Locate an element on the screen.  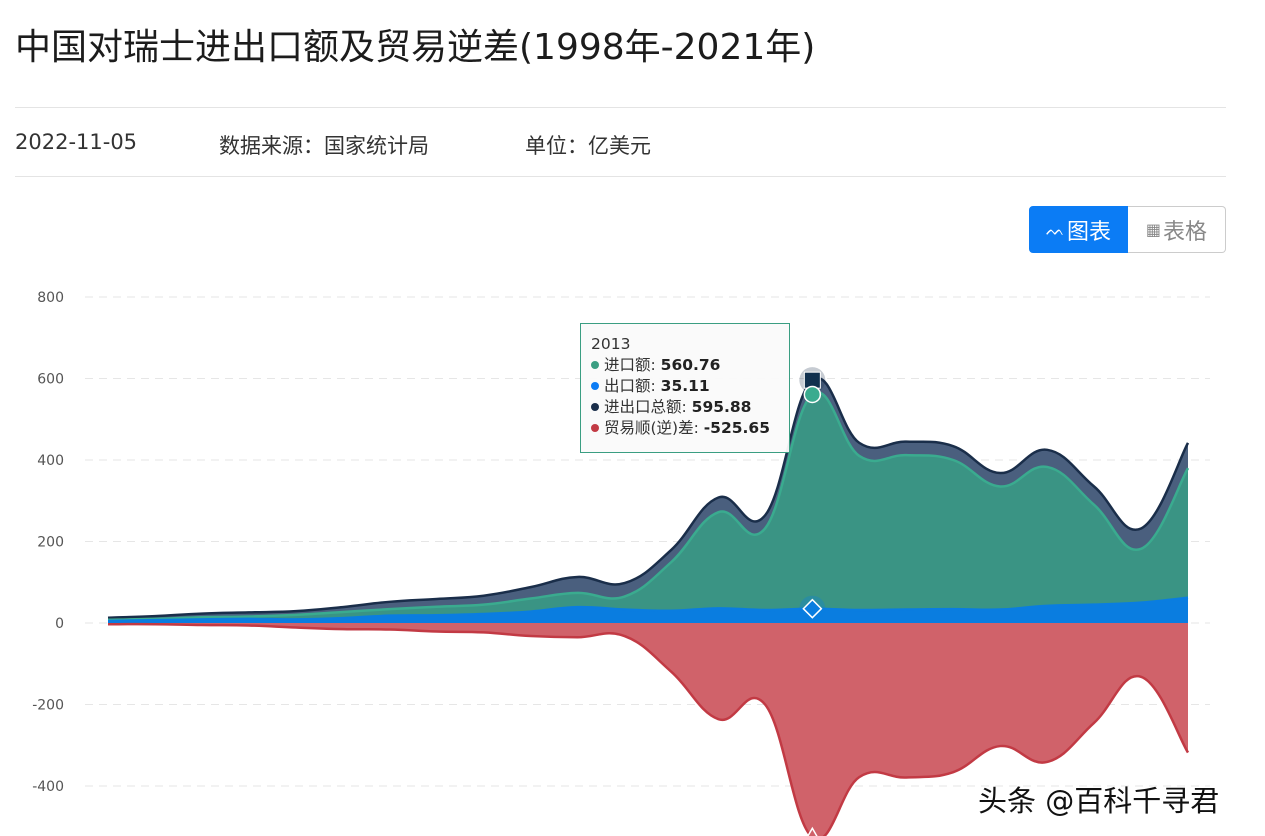
tooltip-label: 进口额: is located at coordinates (632, 365).